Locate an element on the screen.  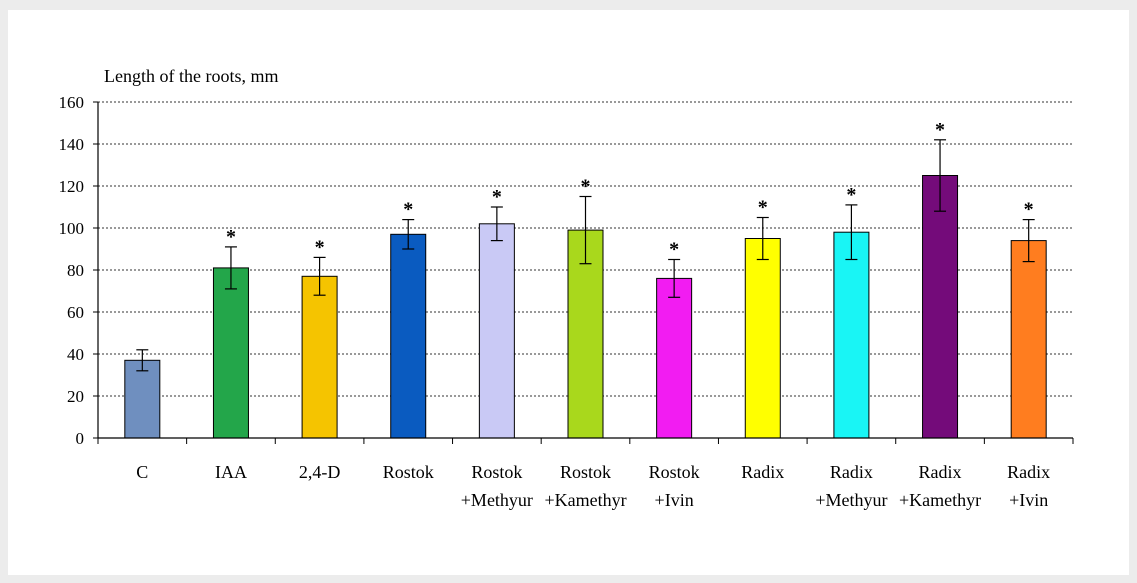
x-category-label: C is located at coordinates (142, 472).